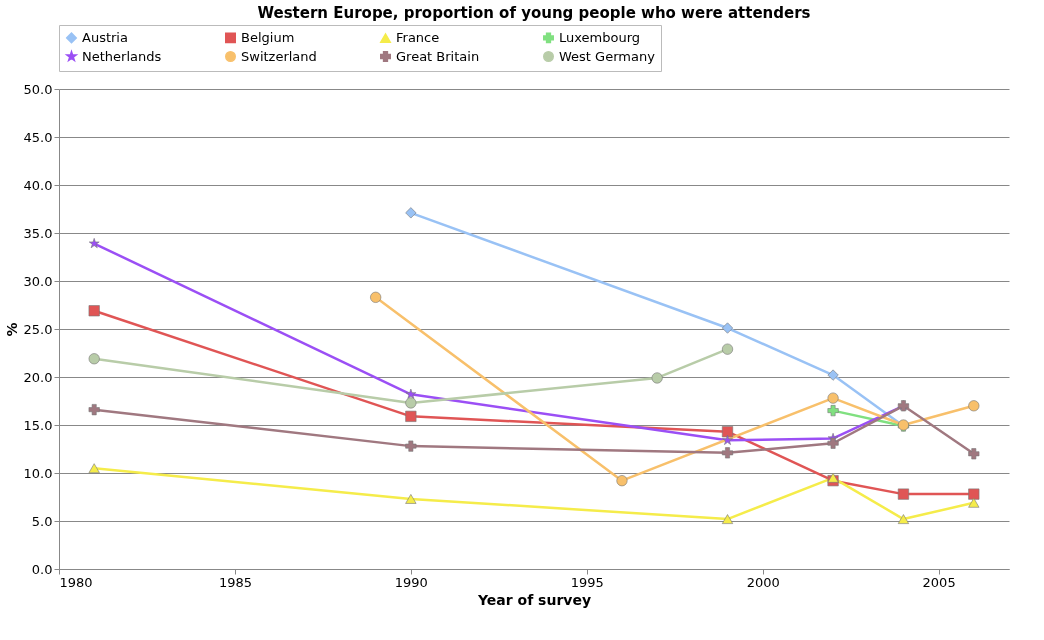 This screenshot has height=640, width=1044. Describe the element at coordinates (763, 582) in the screenshot. I see `x-tick-label: 2000` at that location.